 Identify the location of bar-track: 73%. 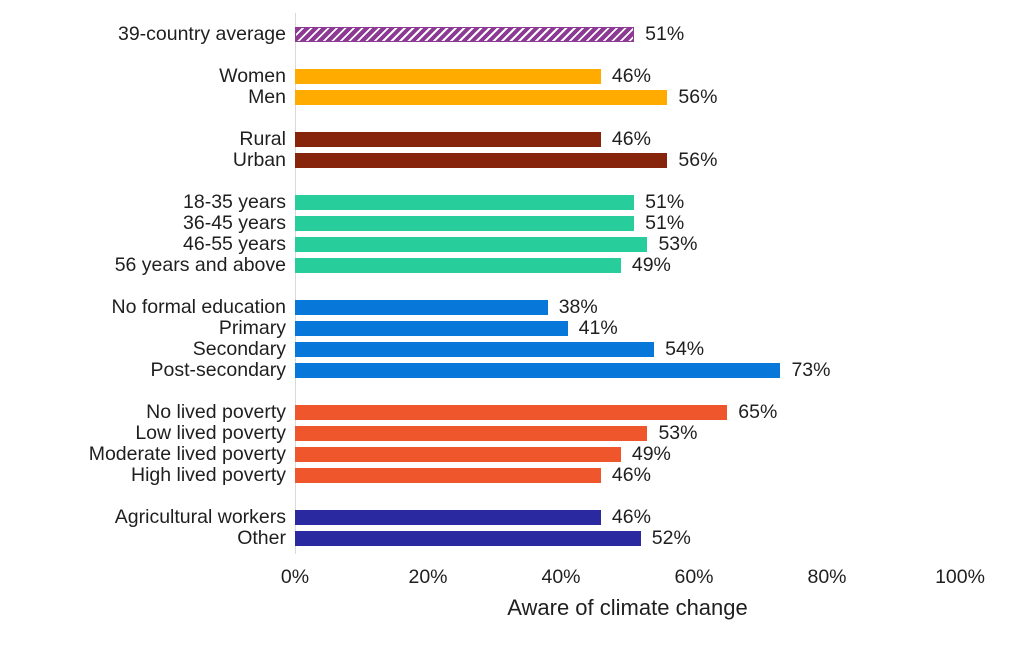
(627, 370).